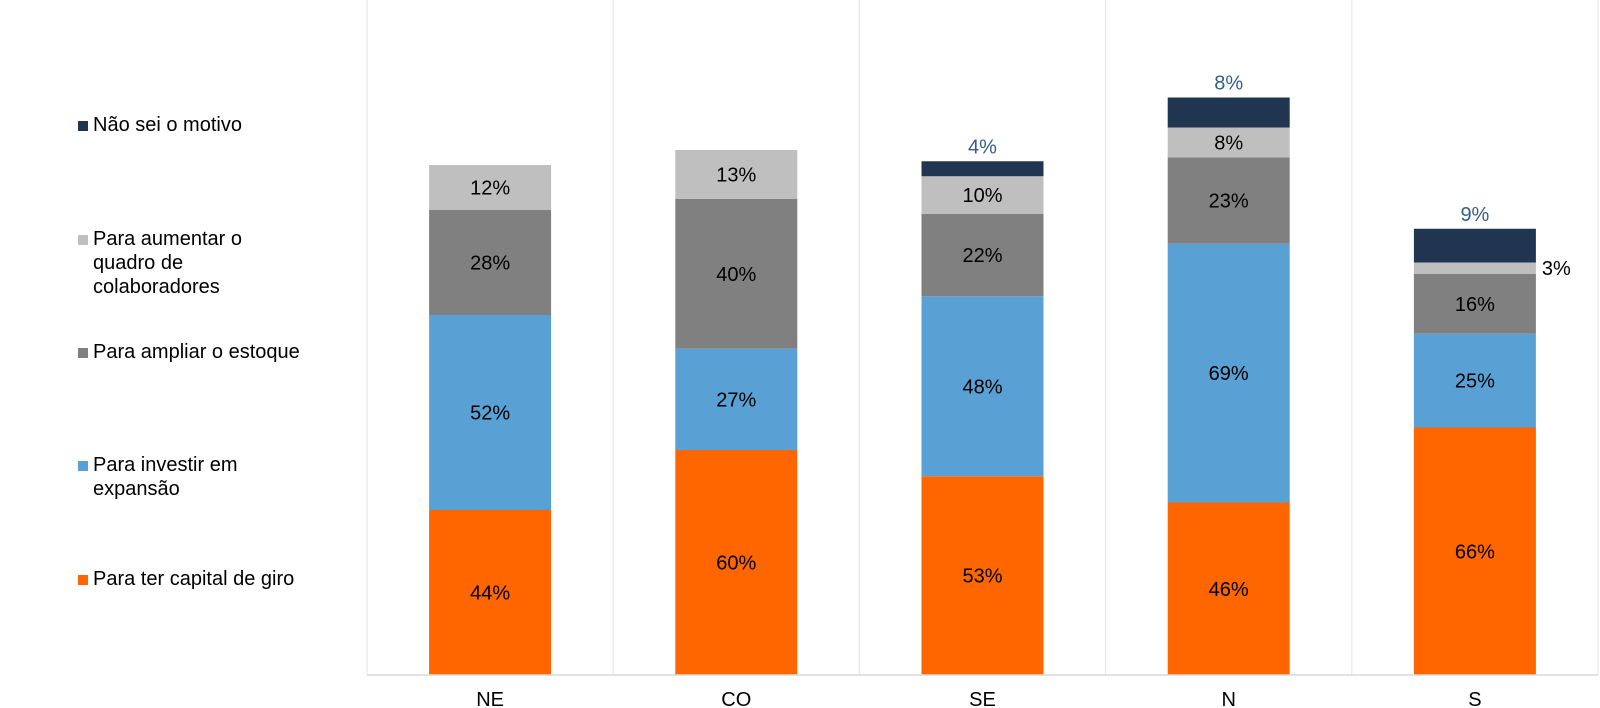 Image resolution: width=1600 pixels, height=708 pixels. What do you see at coordinates (1474, 215) in the screenshot?
I see `data-label-s-series-4: 9%` at bounding box center [1474, 215].